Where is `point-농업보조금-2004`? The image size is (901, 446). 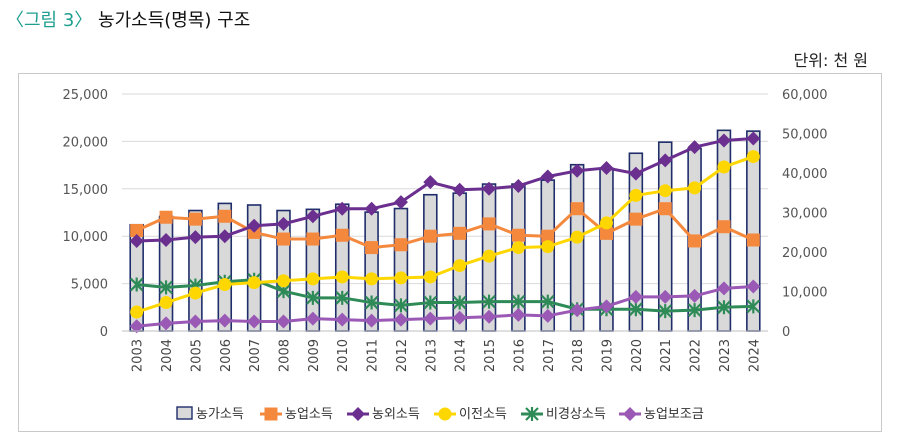 point-농업보조금-2004 is located at coordinates (166, 323).